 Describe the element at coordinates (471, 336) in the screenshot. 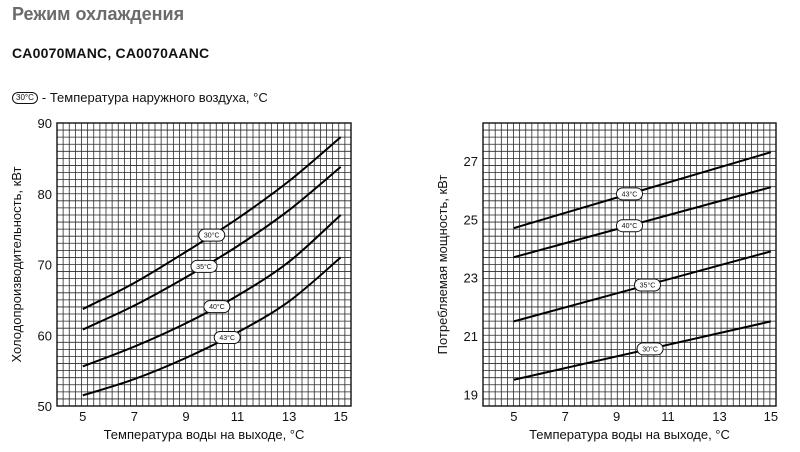

I see `y-tick-label: 21` at that location.